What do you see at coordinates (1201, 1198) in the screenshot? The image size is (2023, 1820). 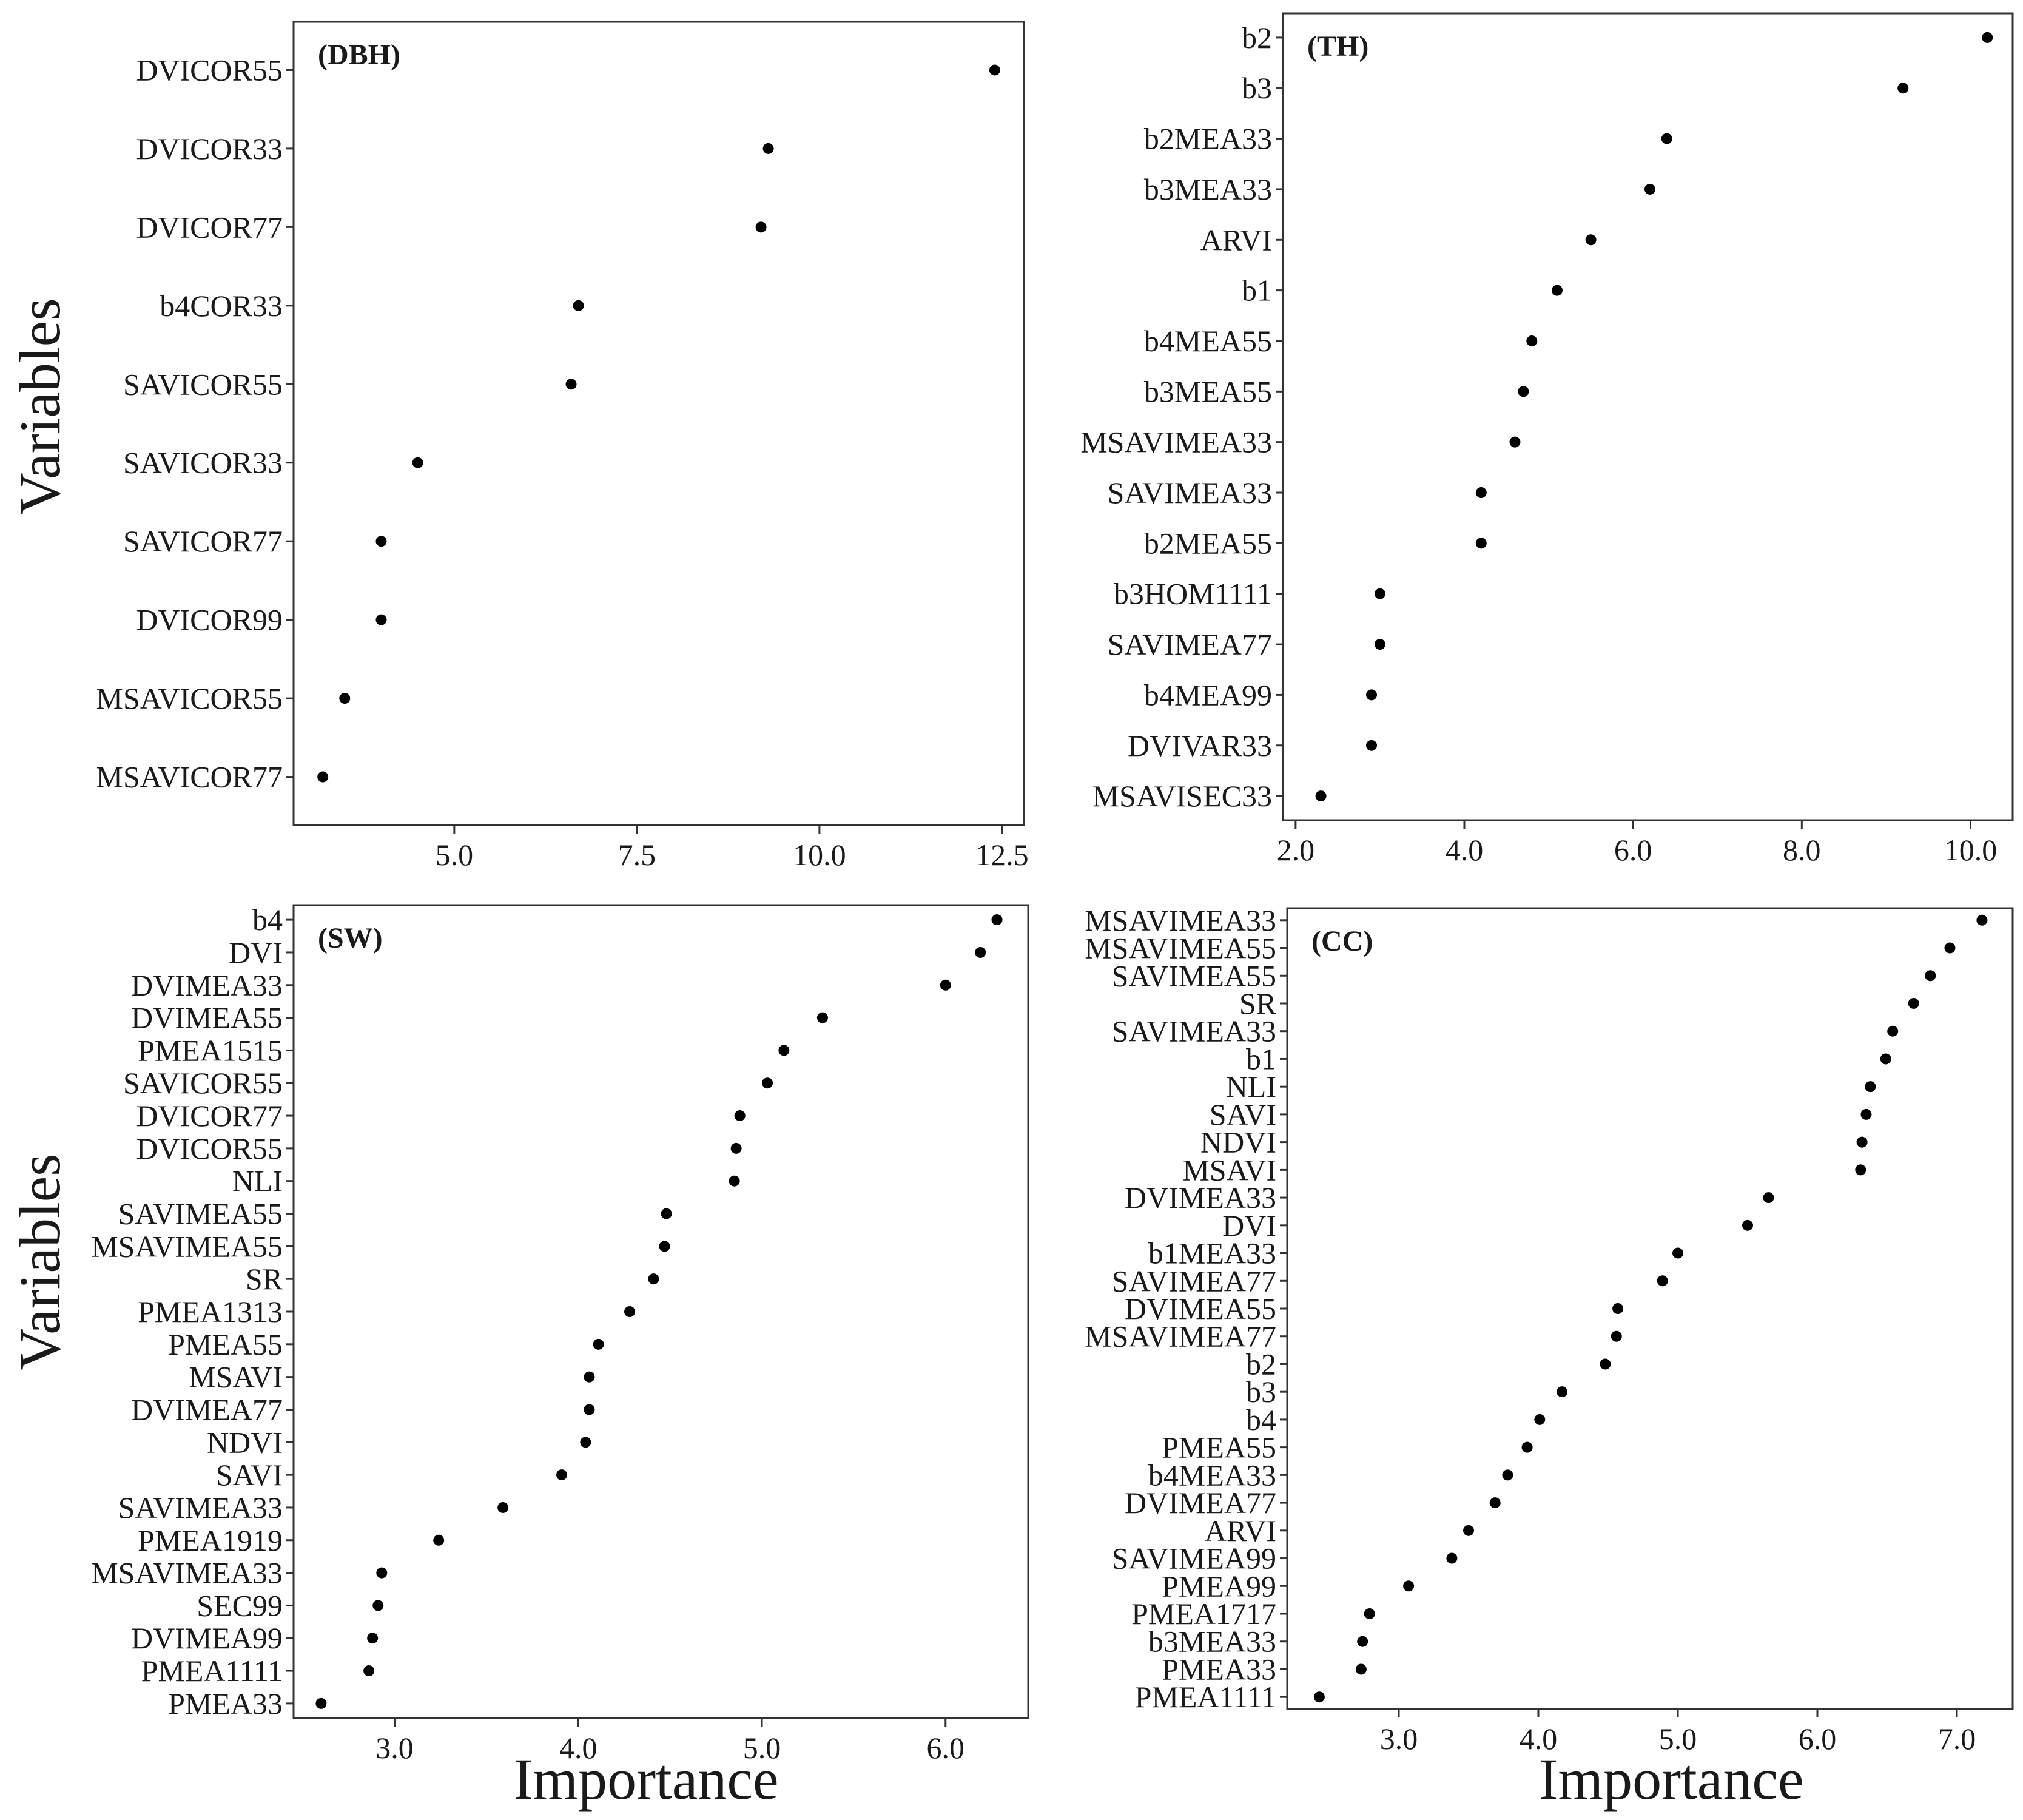 I see `y-category-label: DVIMEA33` at bounding box center [1201, 1198].